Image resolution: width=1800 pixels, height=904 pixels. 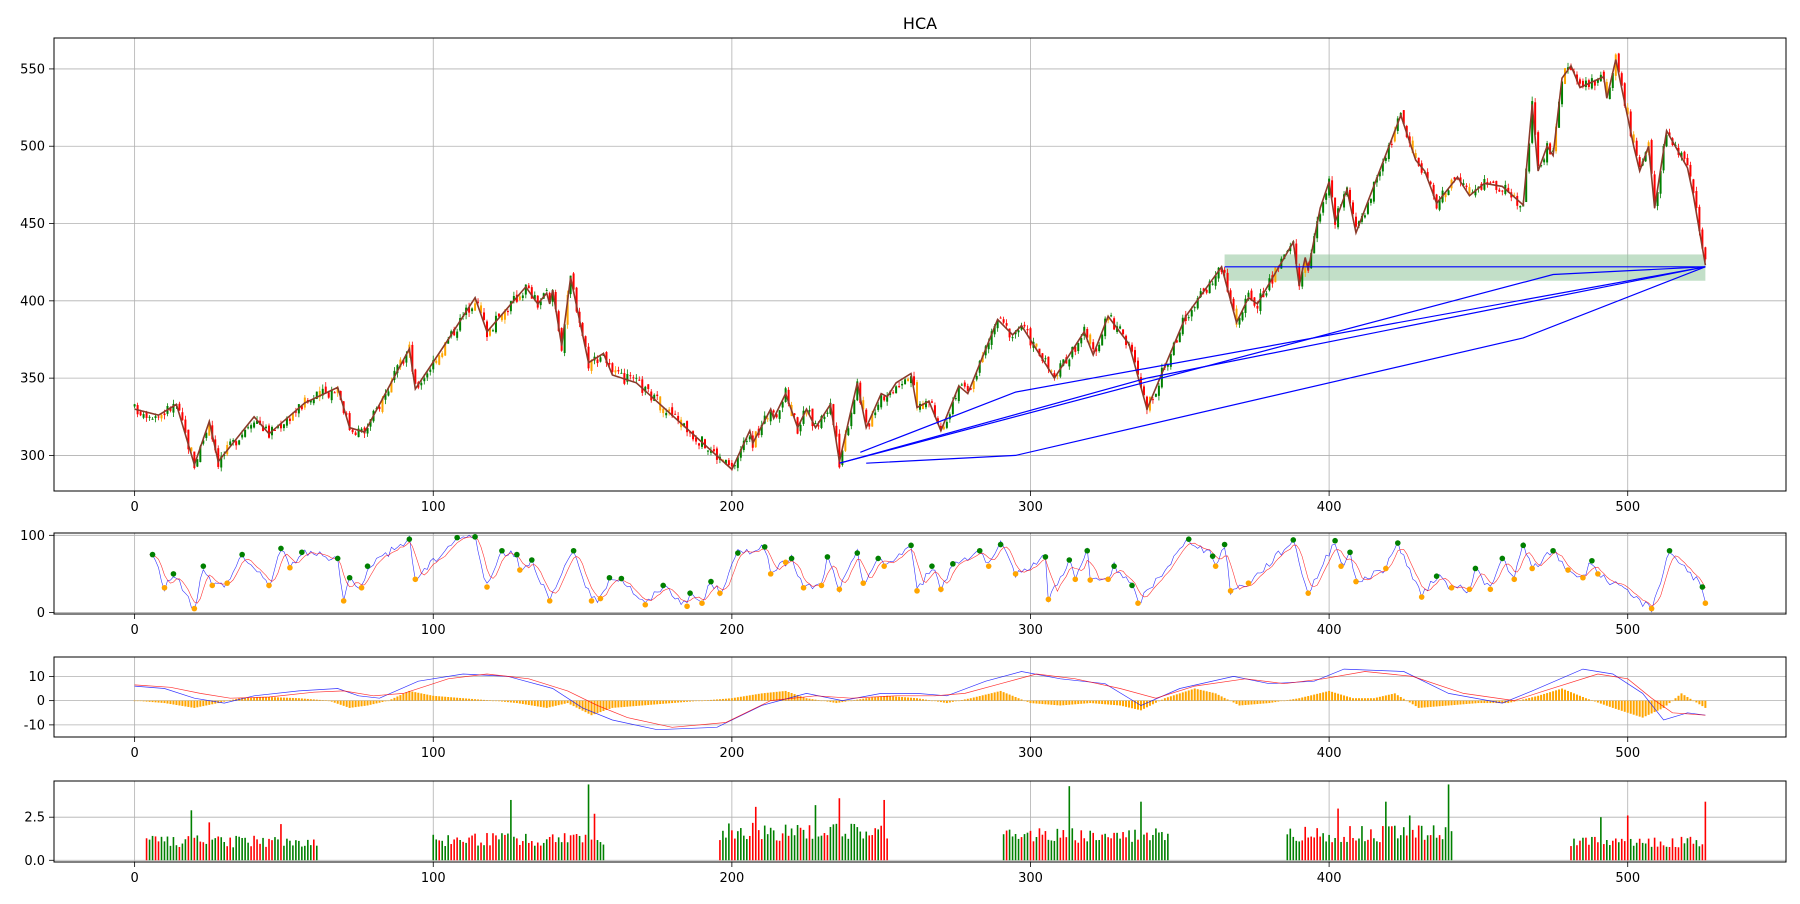 I want to click on y-tick-label: 500, so click(x=32, y=147).